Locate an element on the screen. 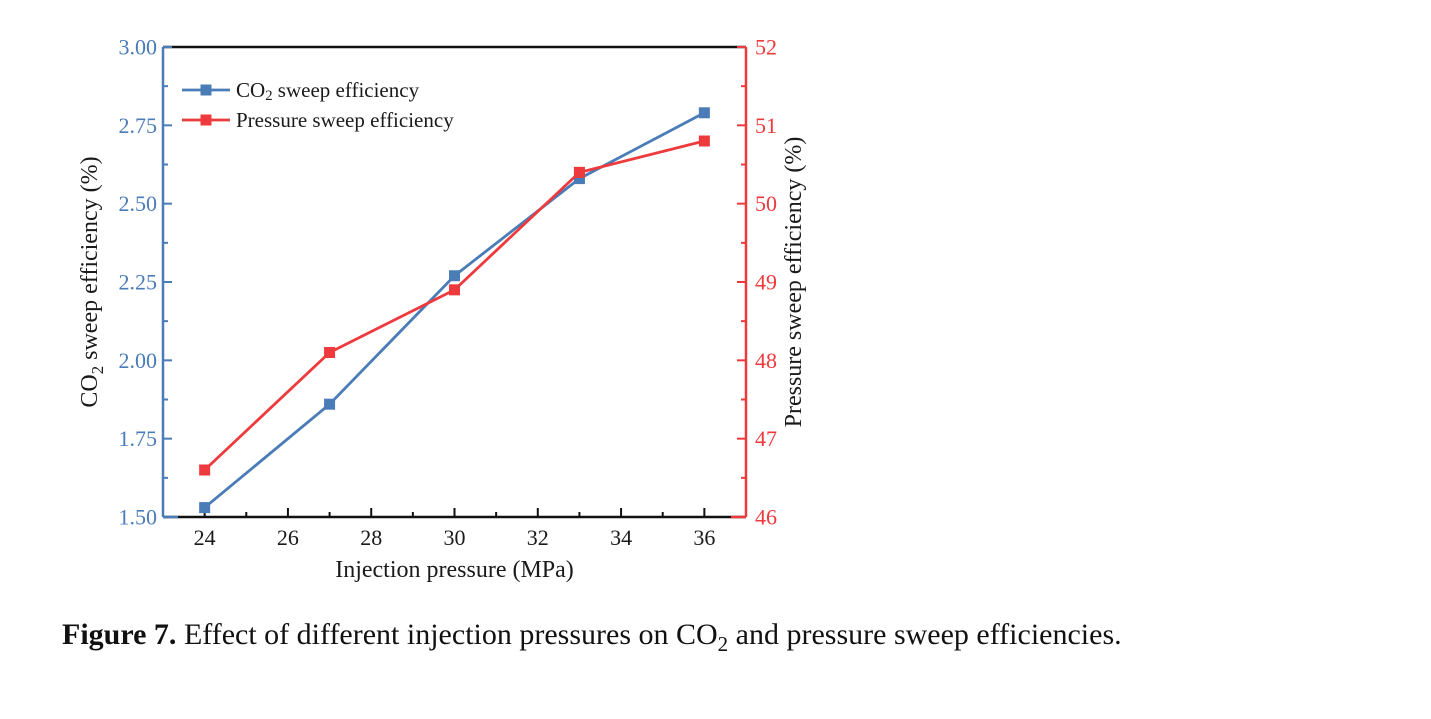 The image size is (1431, 719). left-axis-title: CO2 sweep efficiency (%) is located at coordinates (92, 281).